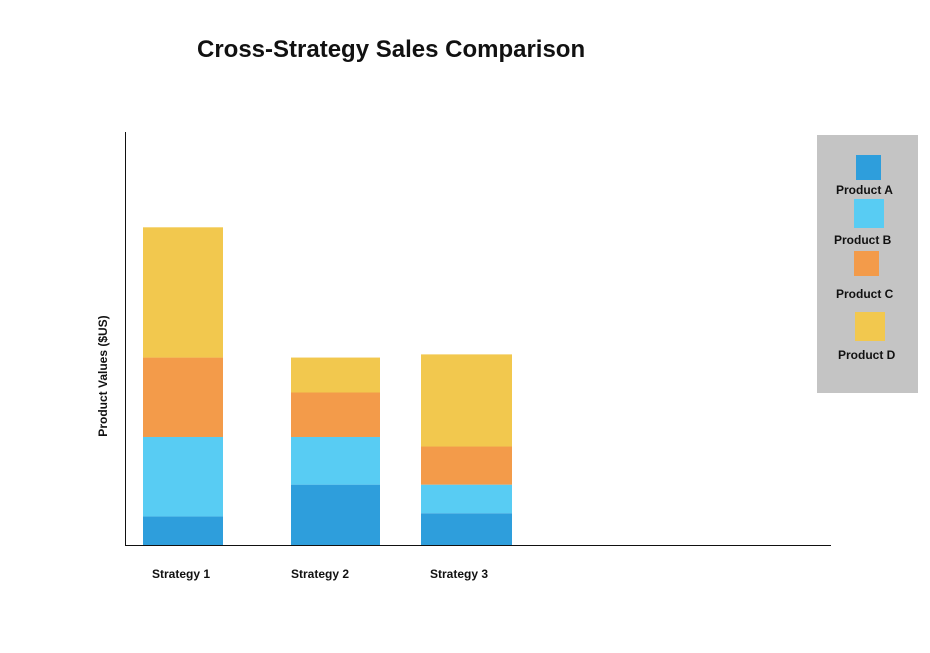 The height and width of the screenshot is (653, 930). I want to click on x-tick-strategy-2: Strategy 2, so click(320, 574).